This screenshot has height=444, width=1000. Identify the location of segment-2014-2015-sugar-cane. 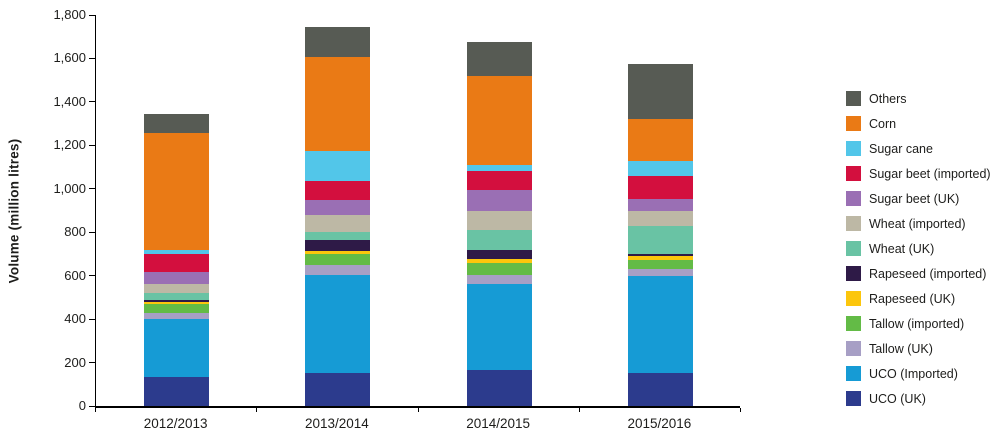
(499, 168).